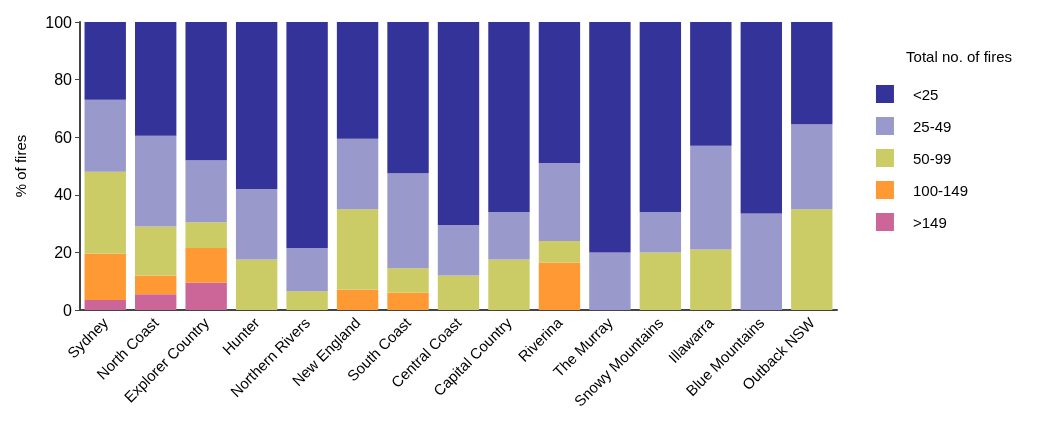  Describe the element at coordinates (932, 158) in the screenshot. I see `legend-label: 50-99` at that location.